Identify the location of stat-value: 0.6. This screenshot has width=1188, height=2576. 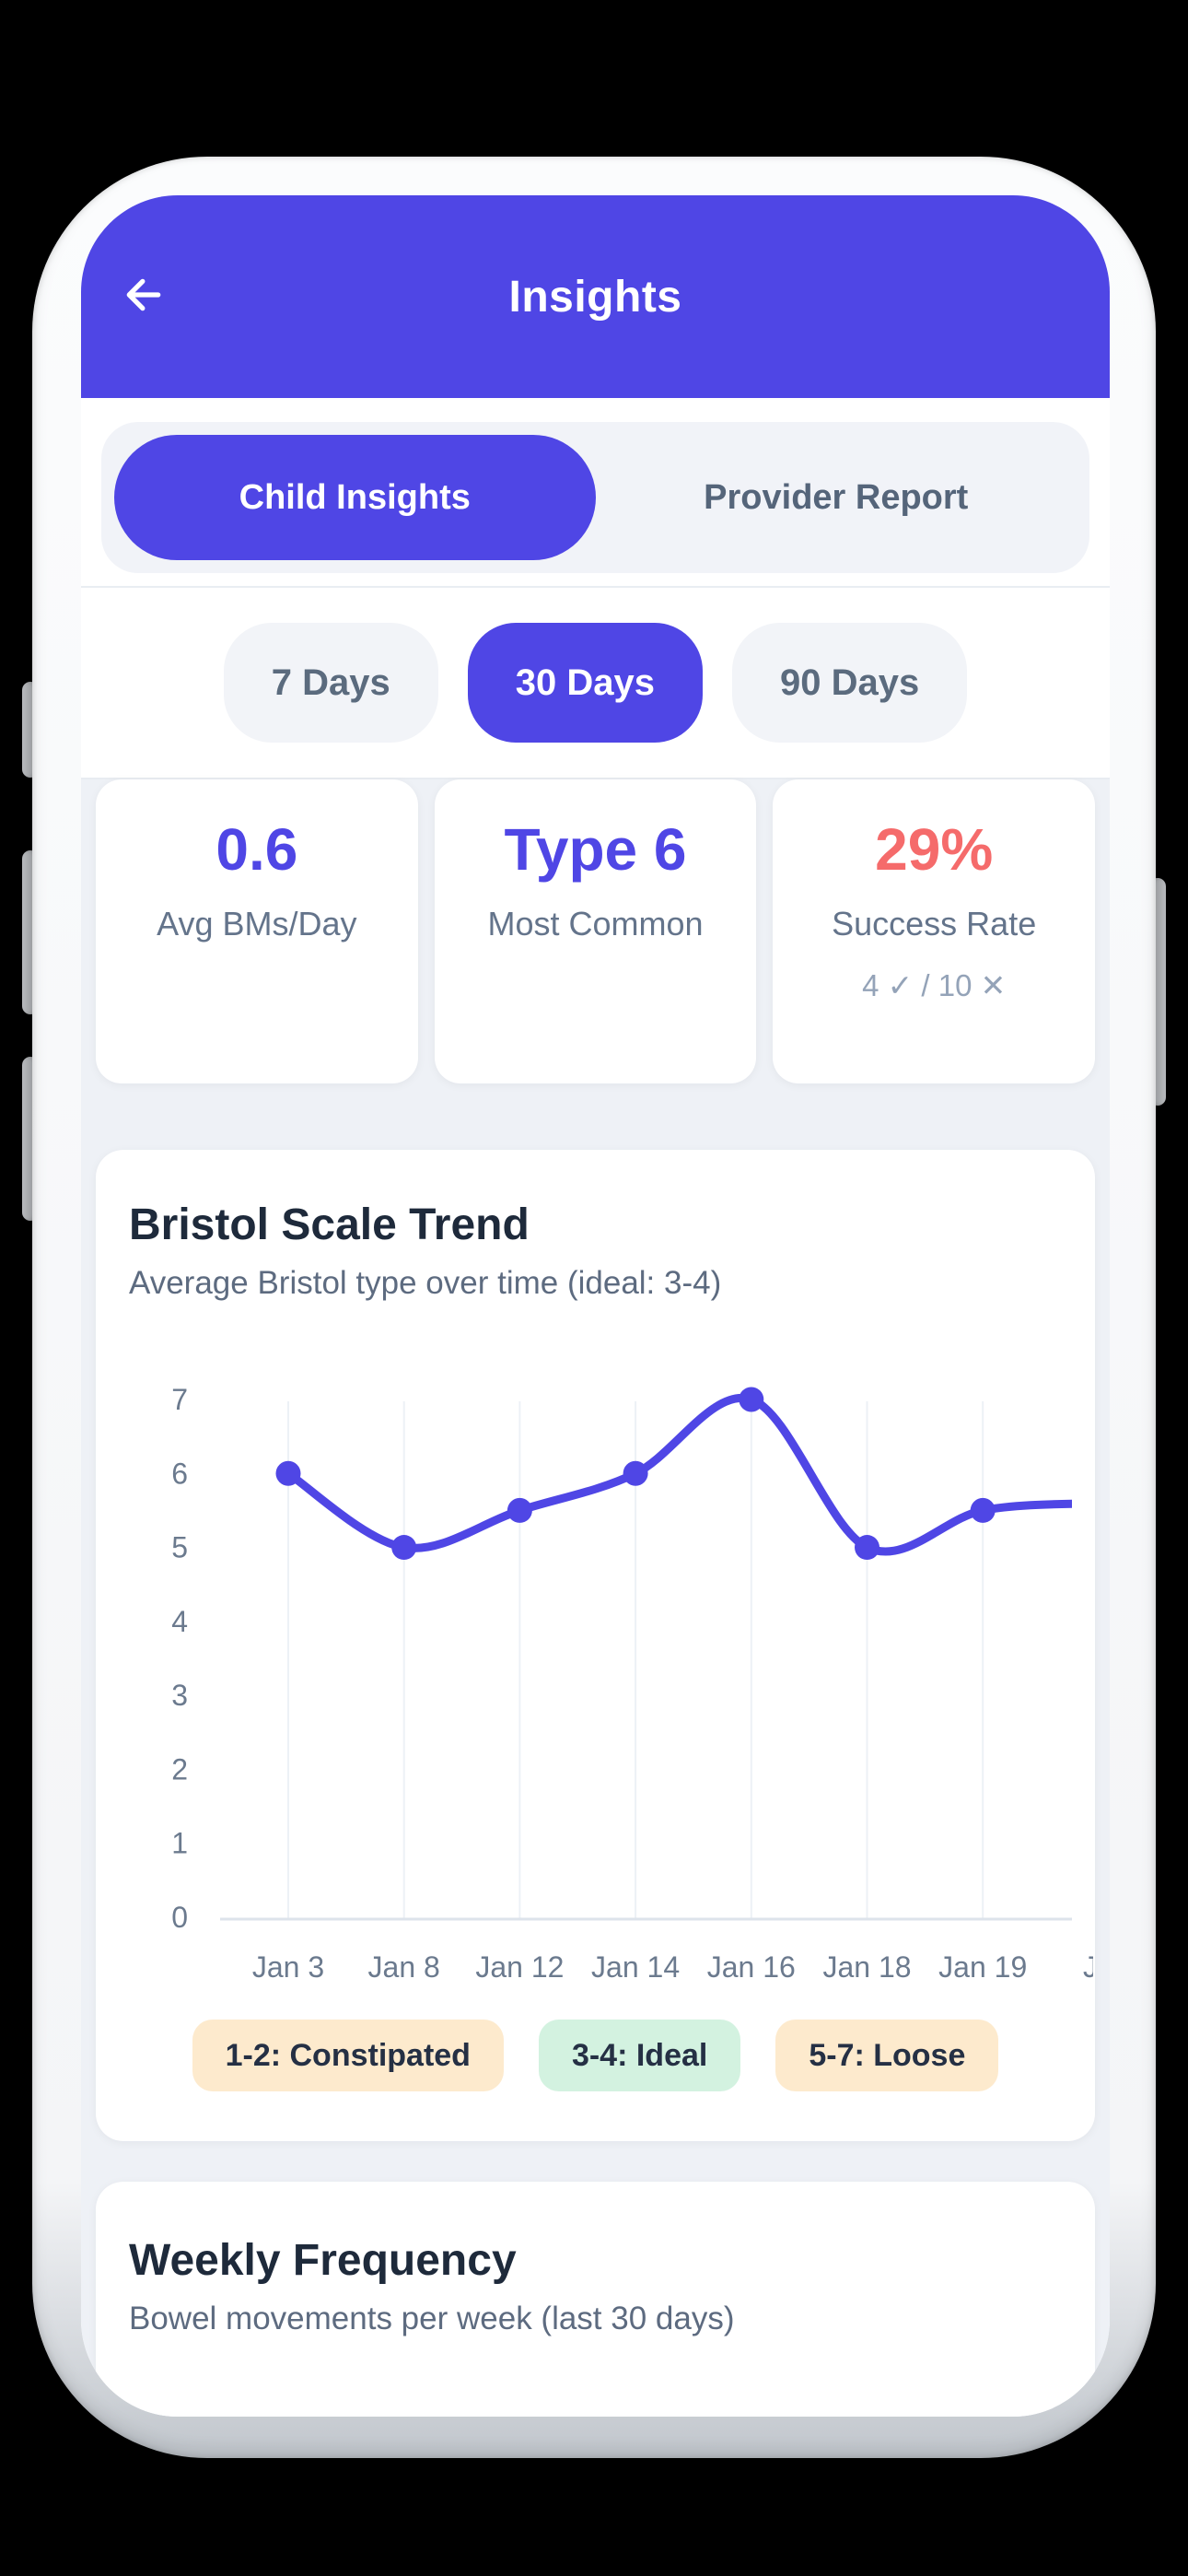
(256, 849).